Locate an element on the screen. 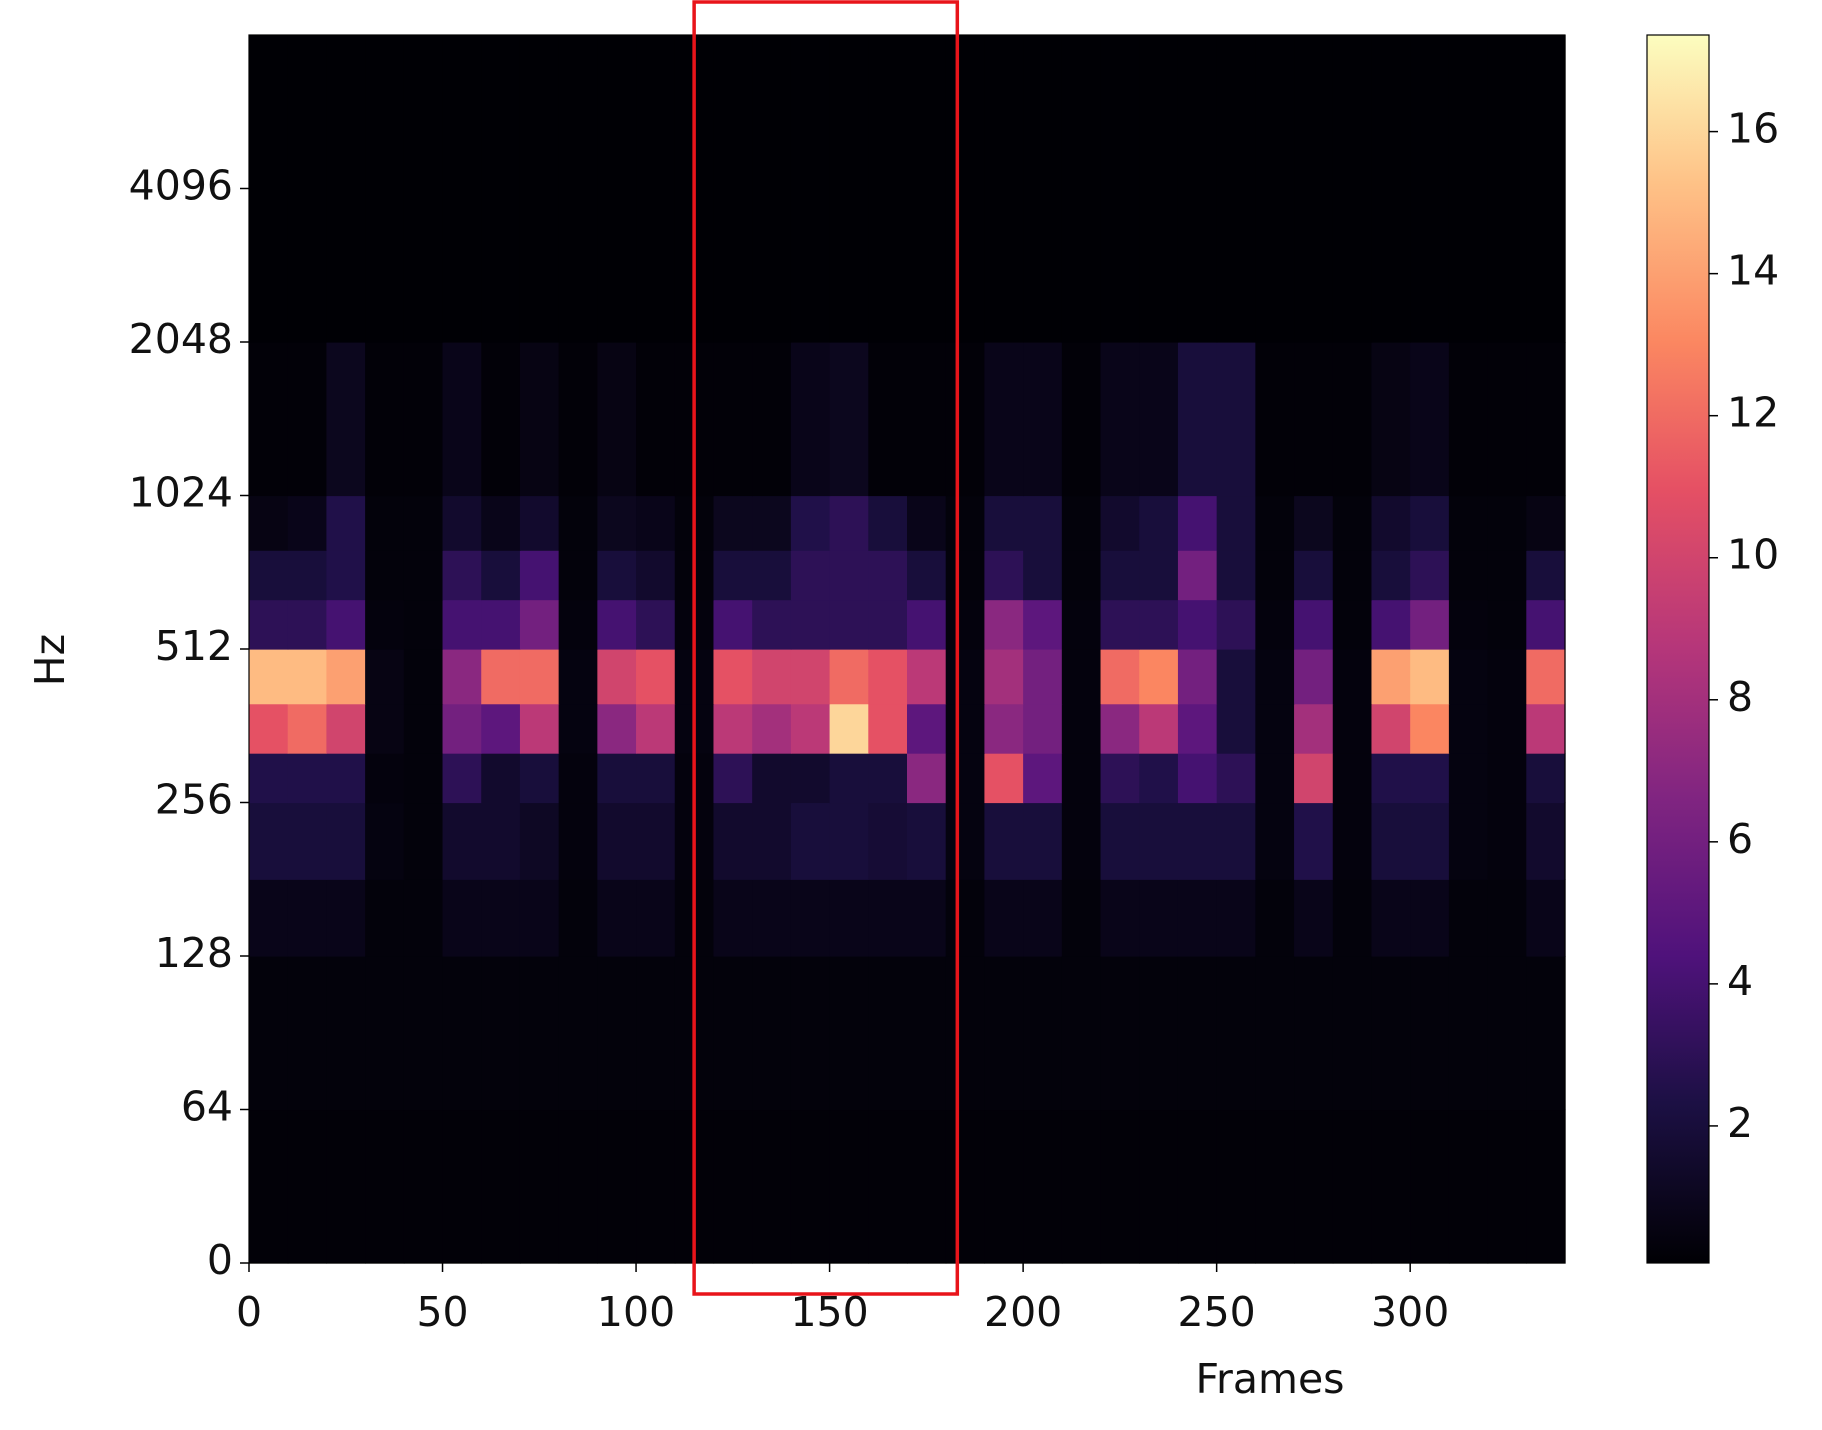  colorbar-tick-label: 8 is located at coordinates (1740, 697).